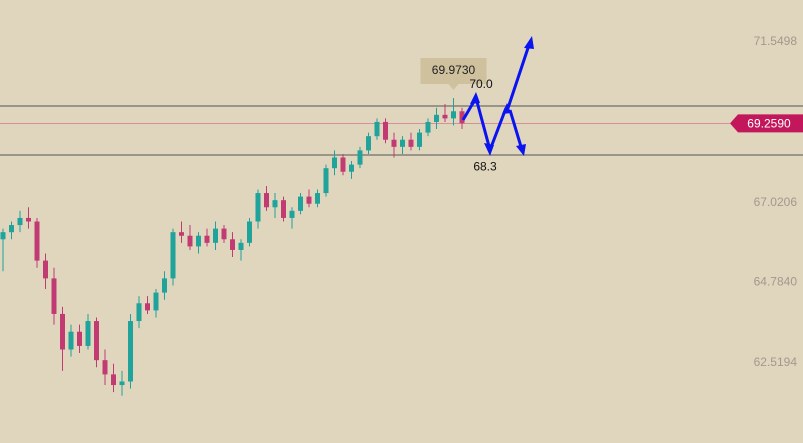 Image resolution: width=803 pixels, height=443 pixels. Describe the element at coordinates (497, 96) in the screenshot. I see `forecast-arrows` at that location.